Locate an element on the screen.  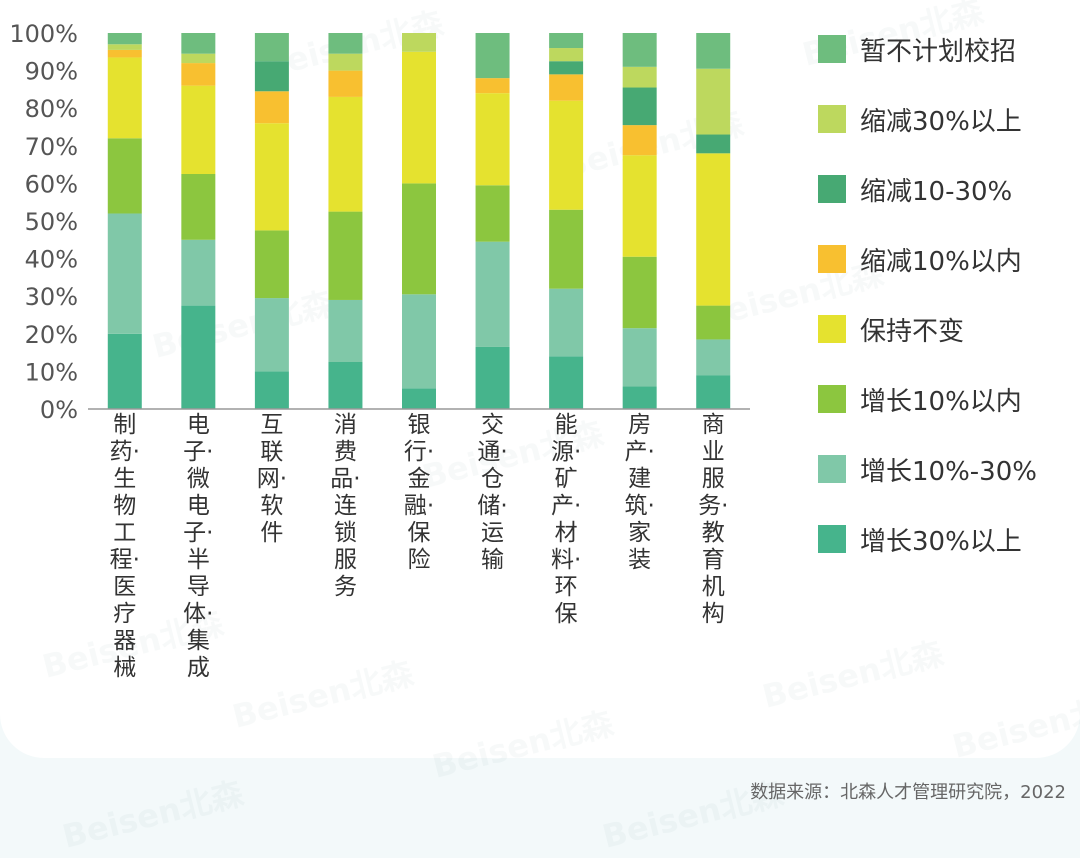
legend-item: 暂不计划校招 is located at coordinates (917, 50).